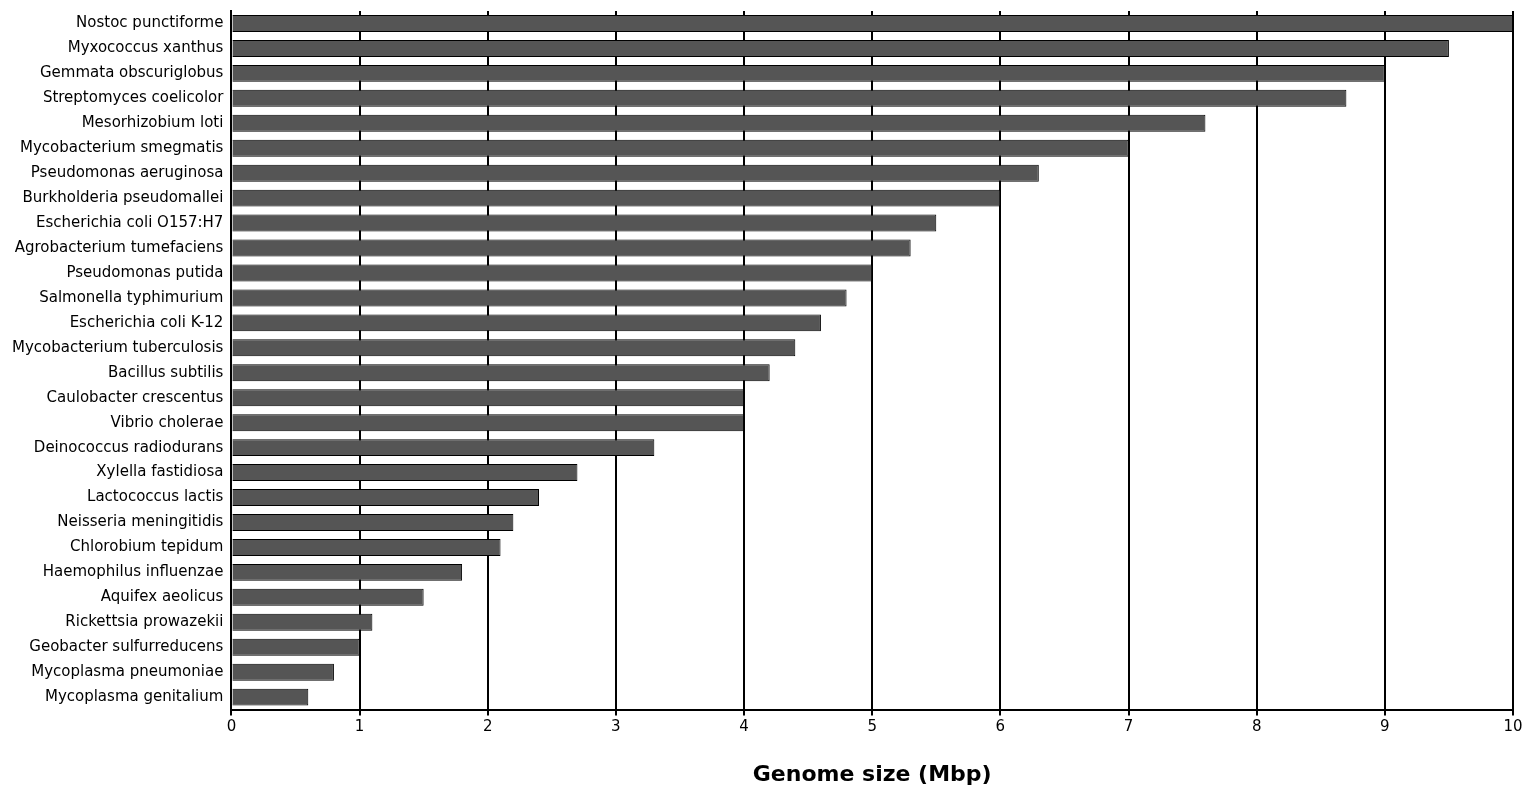  What do you see at coordinates (872, 773) in the screenshot?
I see `x-axis-title: Genome size (Mbp)` at bounding box center [872, 773].